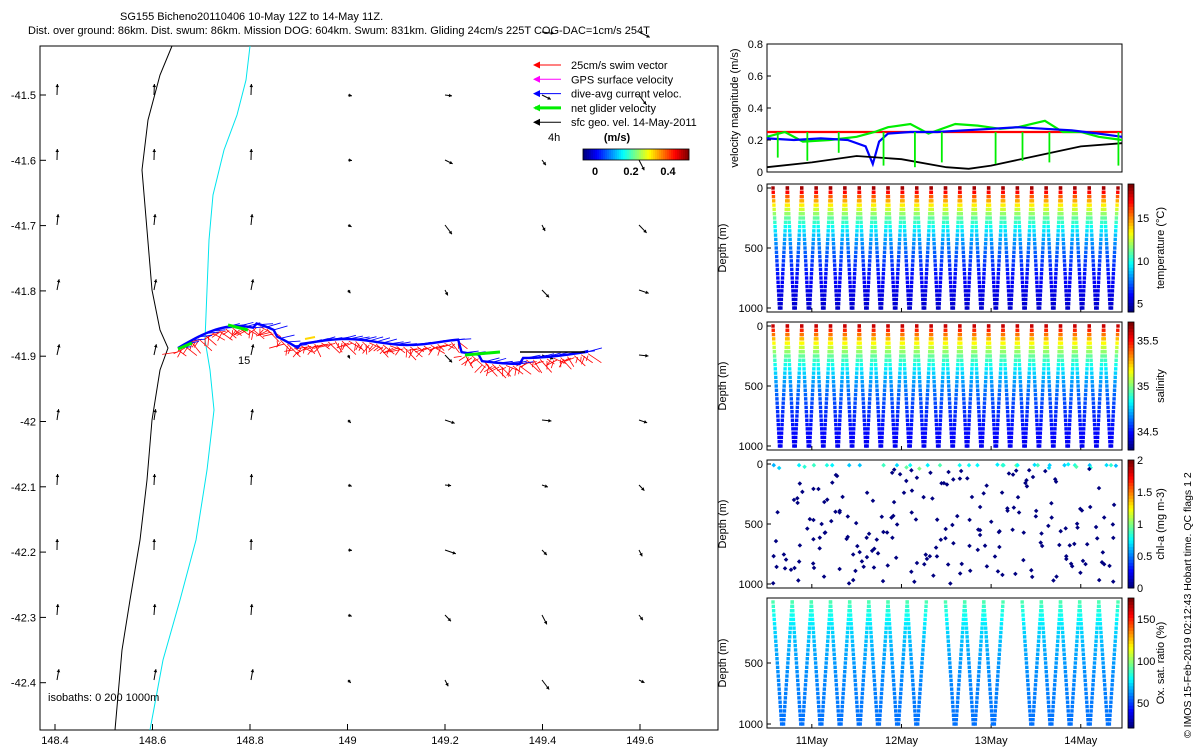  Describe the element at coordinates (153, 741) in the screenshot. I see `map-x-tick-label: 148.6` at that location.